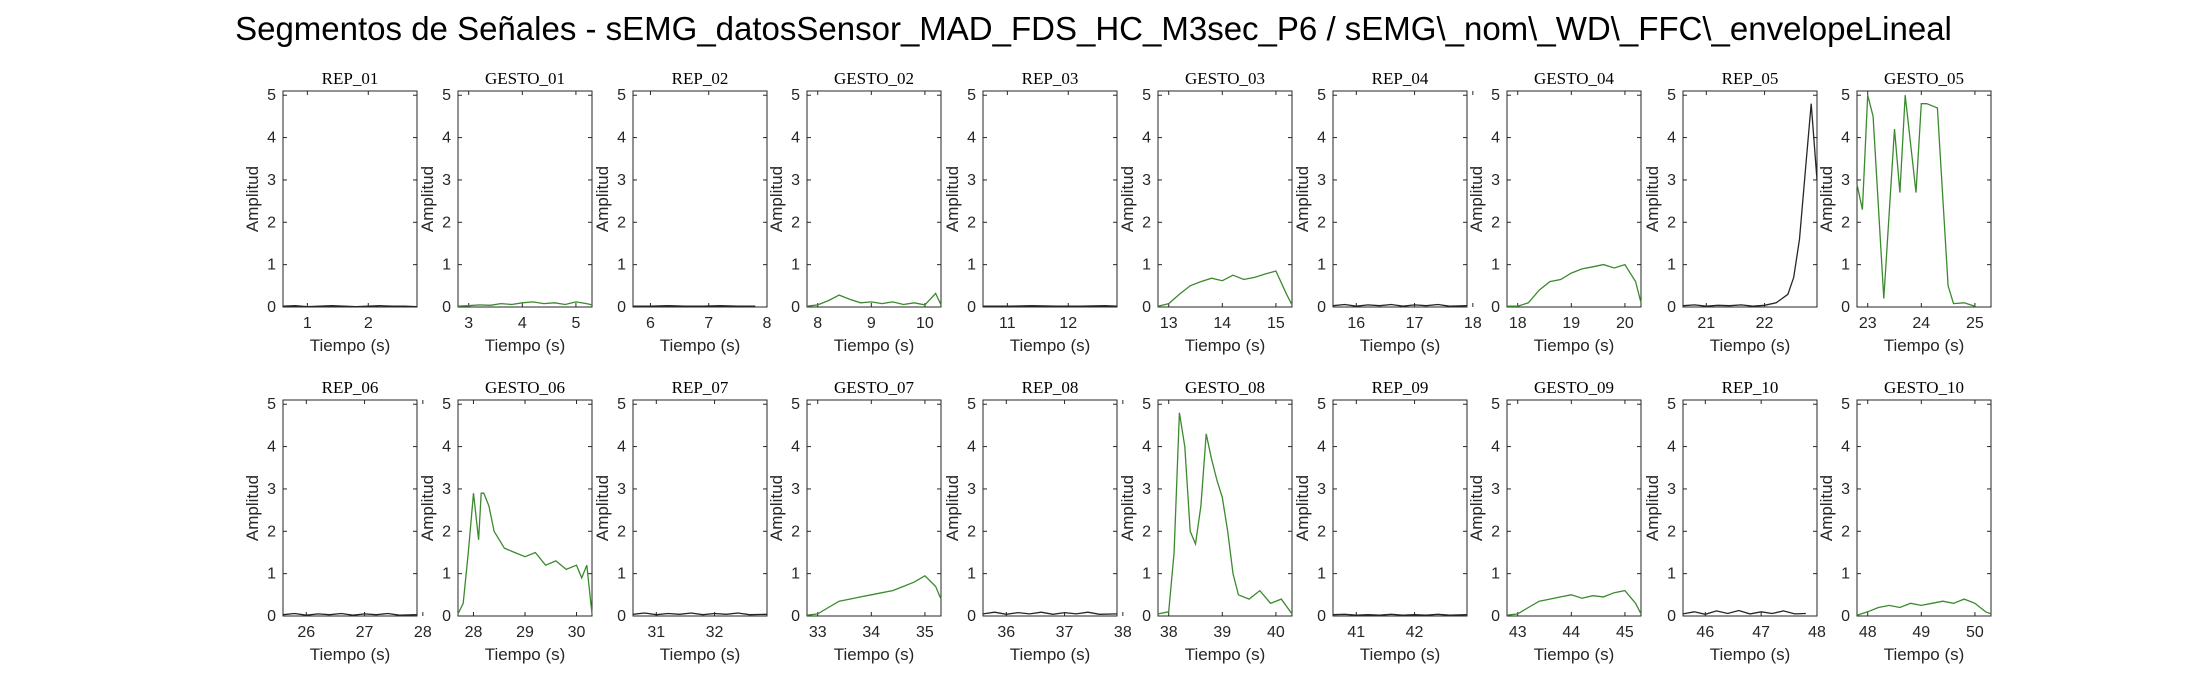 Image resolution: width=2187 pixels, height=688 pixels. What do you see at coordinates (925, 632) in the screenshot?
I see `x-tick-label: 35` at bounding box center [925, 632].